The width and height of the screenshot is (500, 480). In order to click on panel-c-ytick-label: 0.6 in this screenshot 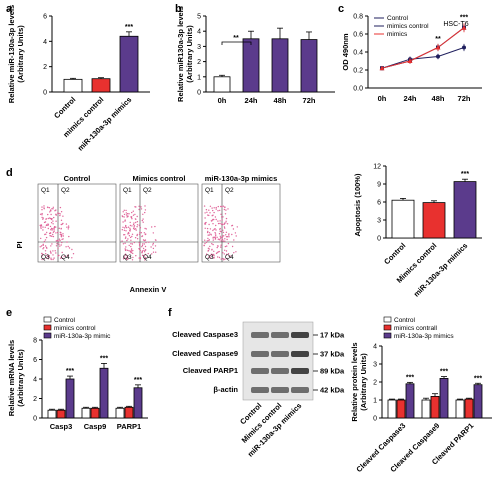, I will do `click(358, 35)`.